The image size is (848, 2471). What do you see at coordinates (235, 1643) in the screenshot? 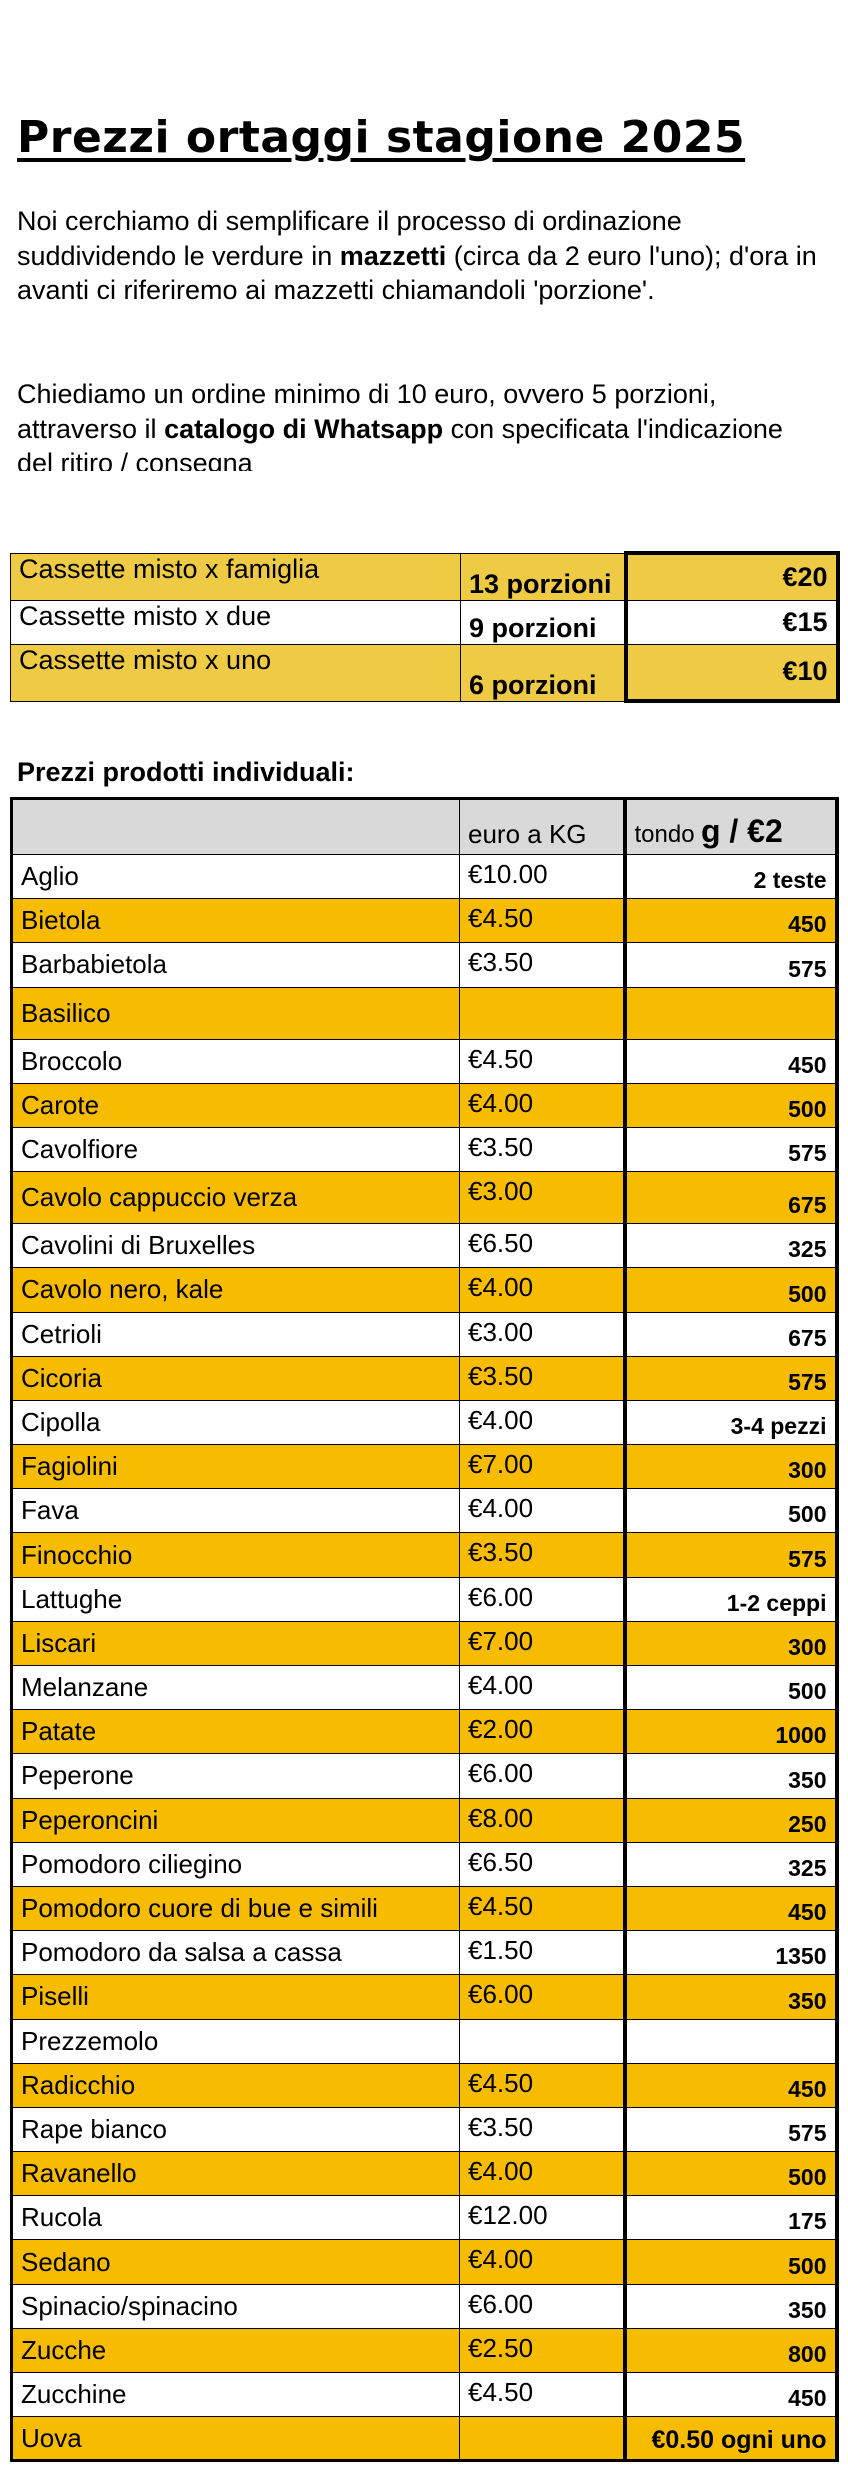
I see `product-name: Liscari` at bounding box center [235, 1643].